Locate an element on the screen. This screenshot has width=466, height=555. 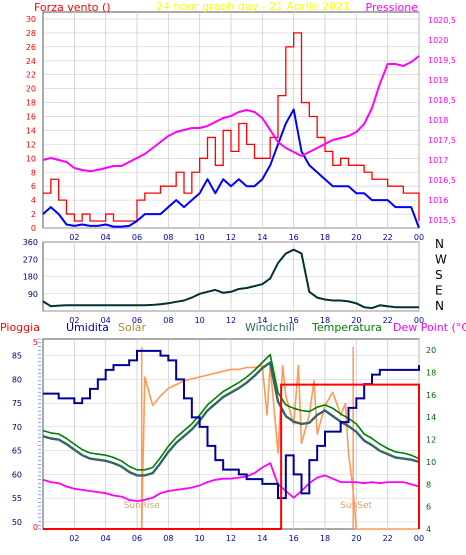
y-right-tick-label: 1019,5 is located at coordinates (442, 60).